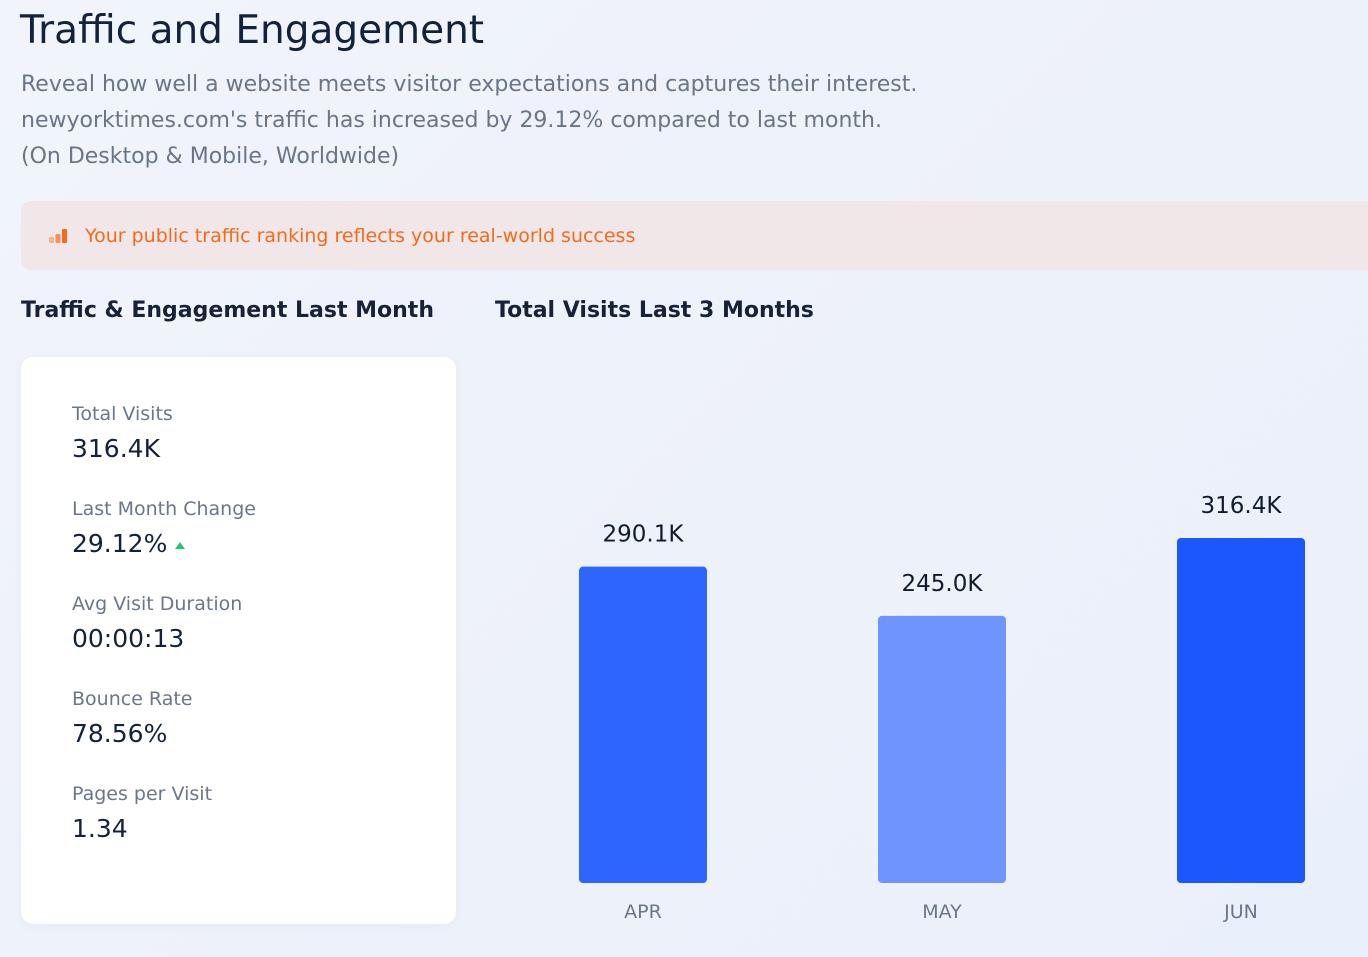 The height and width of the screenshot is (957, 1368). I want to click on metric-value-text: 78.56%, so click(120, 733).